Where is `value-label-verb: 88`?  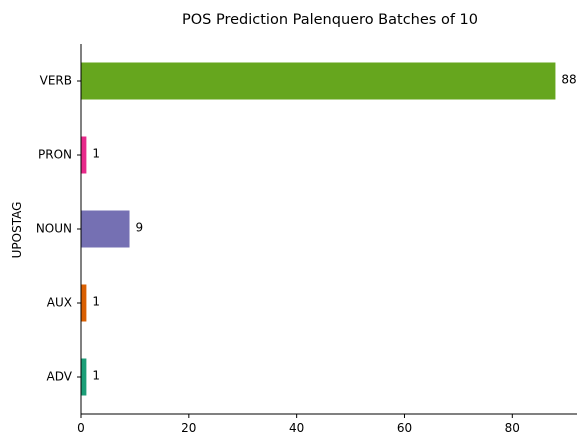 value-label-verb: 88 is located at coordinates (568, 80).